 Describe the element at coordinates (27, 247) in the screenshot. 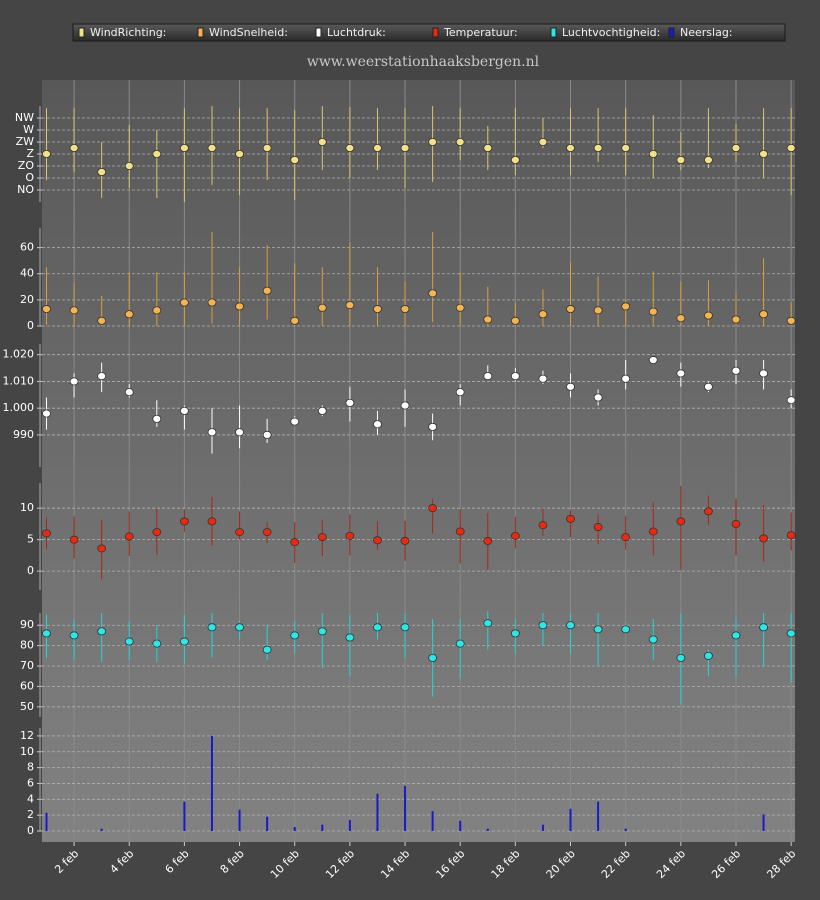

I see `y-tick-label: 60` at that location.